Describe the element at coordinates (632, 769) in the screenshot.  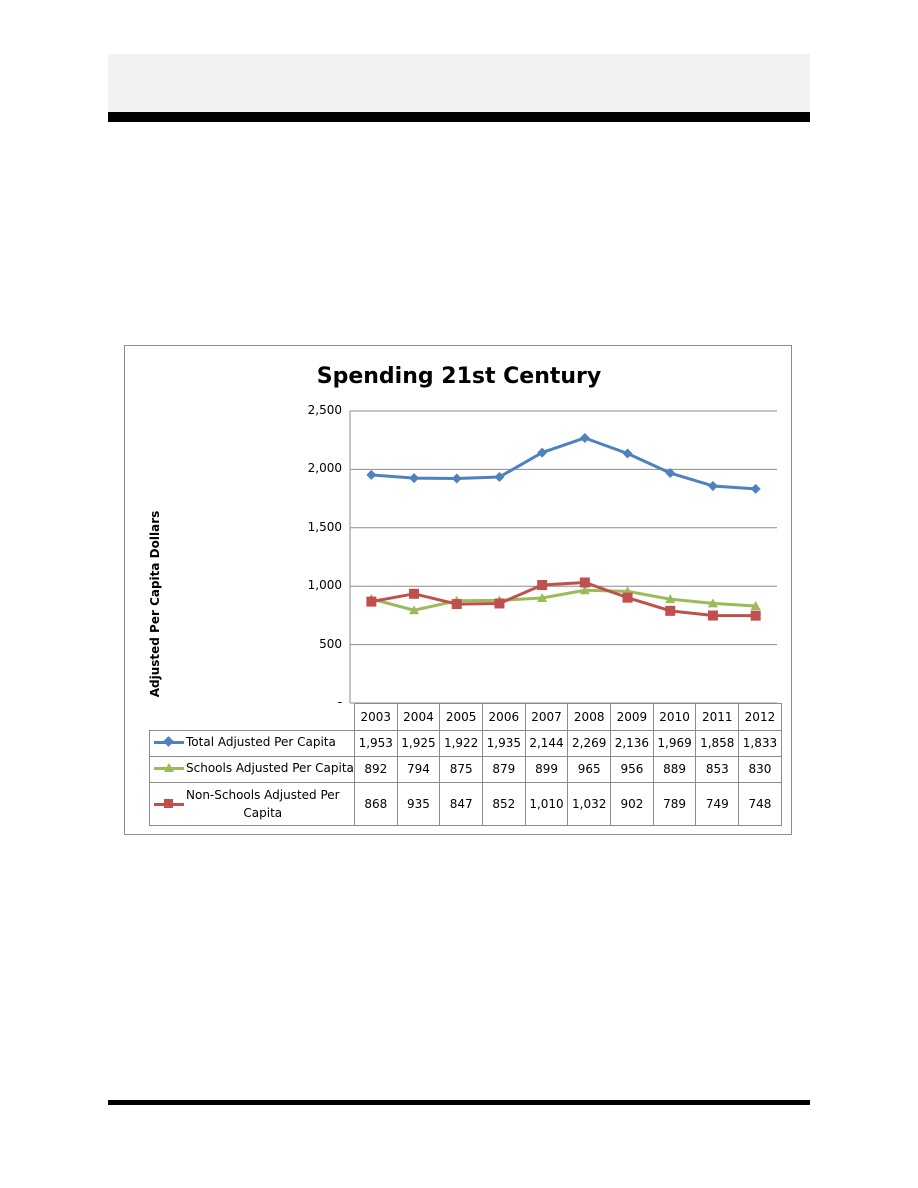
I see `data-label: 956` at that location.